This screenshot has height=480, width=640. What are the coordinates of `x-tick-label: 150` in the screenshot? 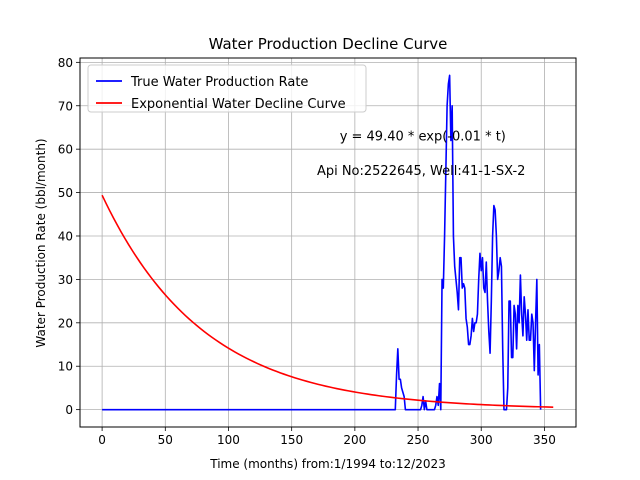 It's located at (291, 440).